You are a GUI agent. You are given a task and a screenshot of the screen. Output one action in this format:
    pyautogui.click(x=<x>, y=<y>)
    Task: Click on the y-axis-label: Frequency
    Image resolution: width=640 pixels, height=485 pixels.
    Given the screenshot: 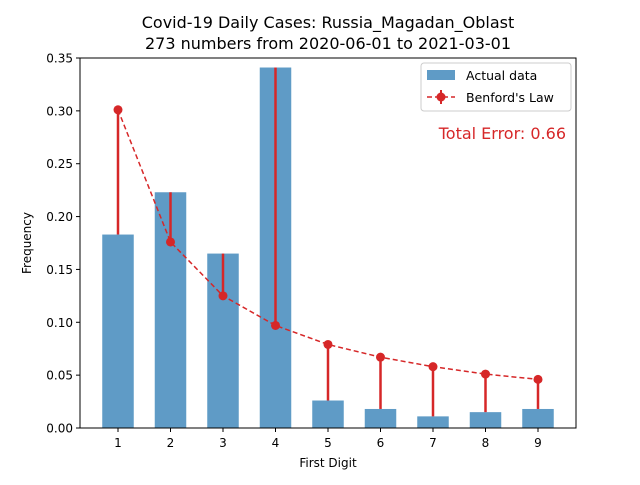 What is the action you would take?
    pyautogui.click(x=27, y=243)
    